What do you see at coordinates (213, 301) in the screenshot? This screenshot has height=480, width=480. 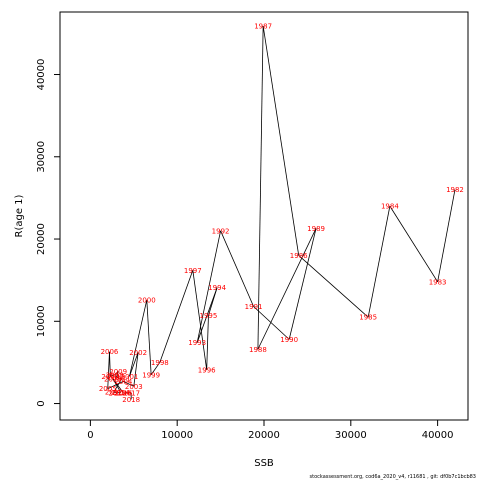 I see `segment-1994-1995` at bounding box center [213, 301].